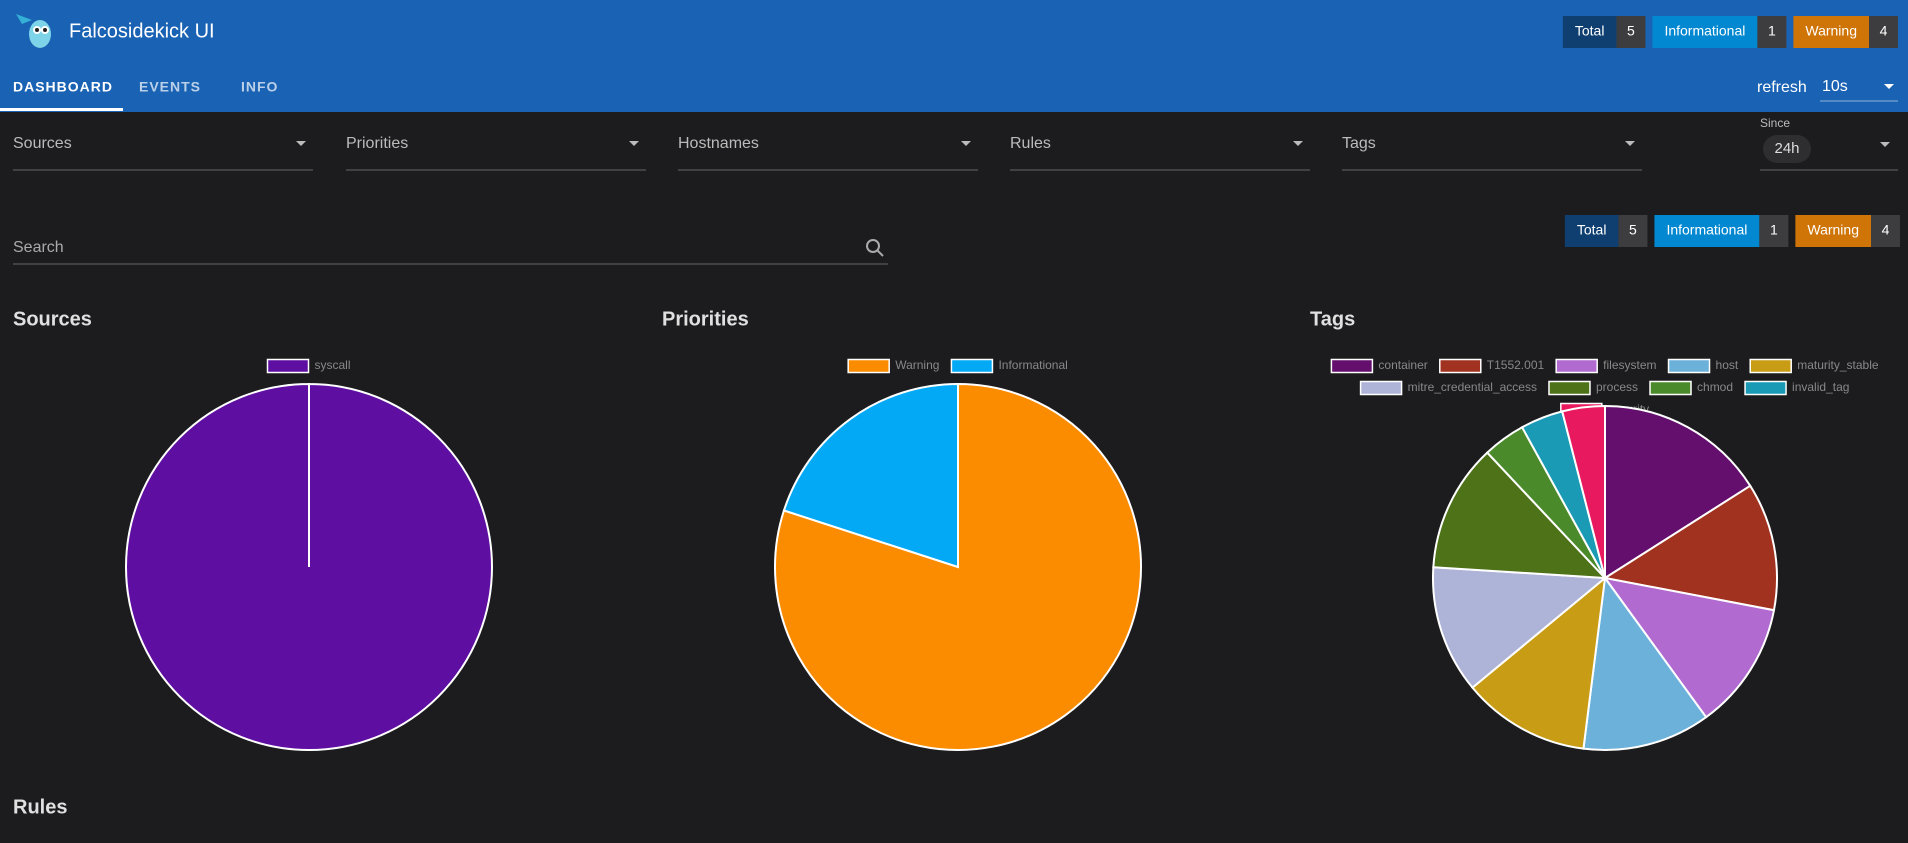  Describe the element at coordinates (1629, 365) in the screenshot. I see `legend-label: filesystem` at that location.